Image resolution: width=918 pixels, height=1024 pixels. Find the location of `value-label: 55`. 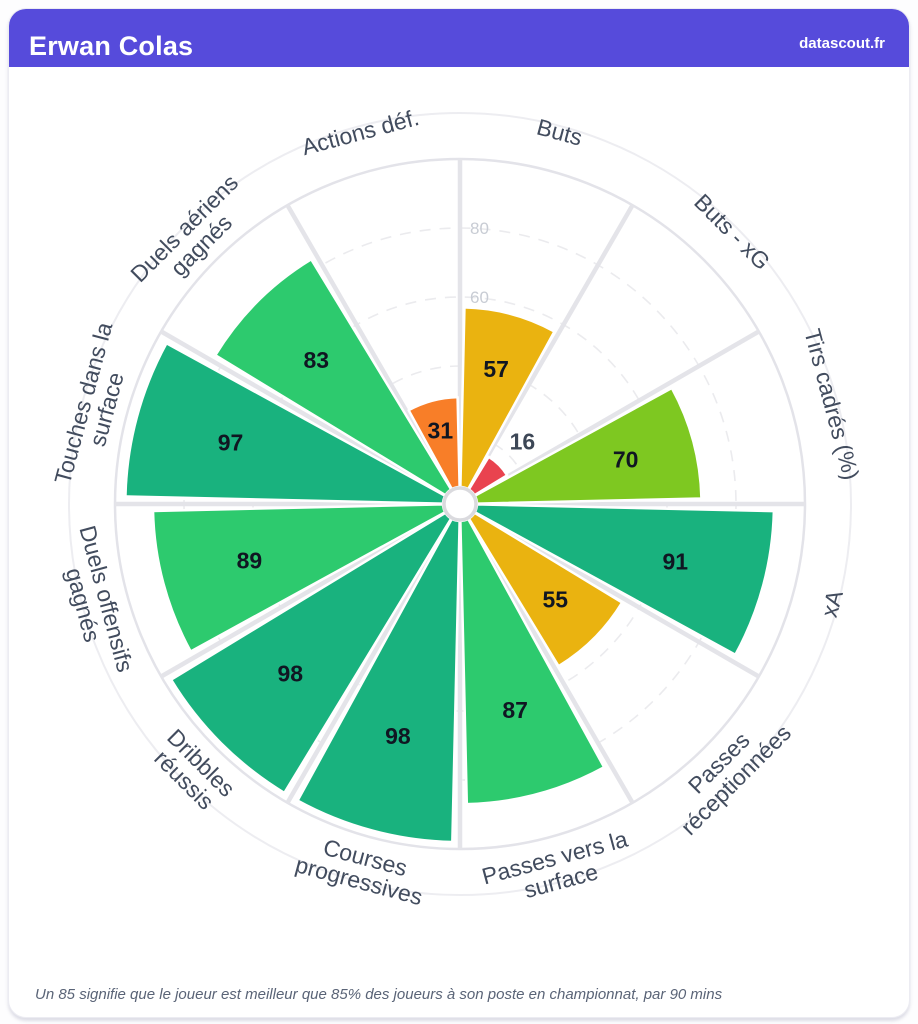

value-label: 55 is located at coordinates (555, 599).